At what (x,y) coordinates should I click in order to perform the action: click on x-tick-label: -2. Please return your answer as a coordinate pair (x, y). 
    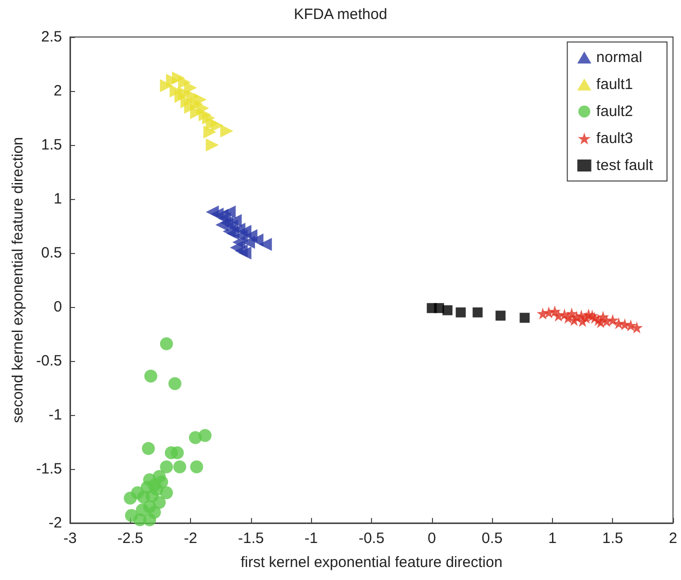
    Looking at the image, I should click on (191, 538).